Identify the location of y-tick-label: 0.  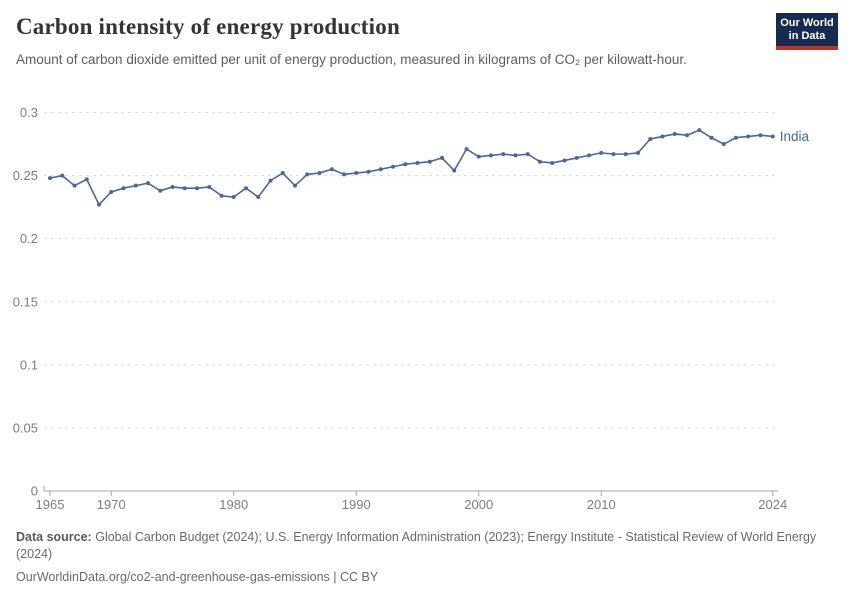
(34, 491).